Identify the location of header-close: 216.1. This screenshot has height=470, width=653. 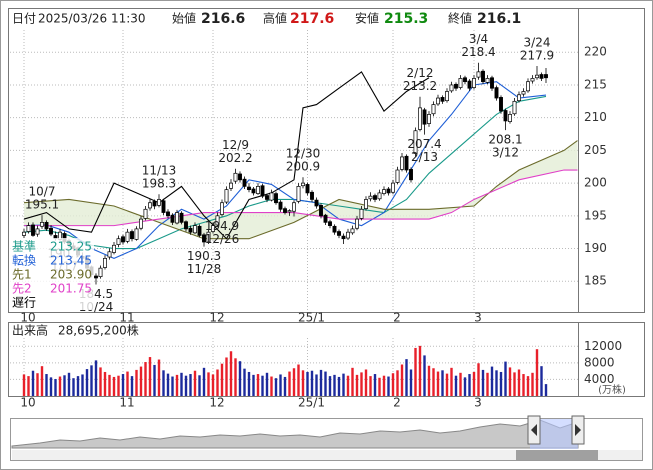
(499, 19).